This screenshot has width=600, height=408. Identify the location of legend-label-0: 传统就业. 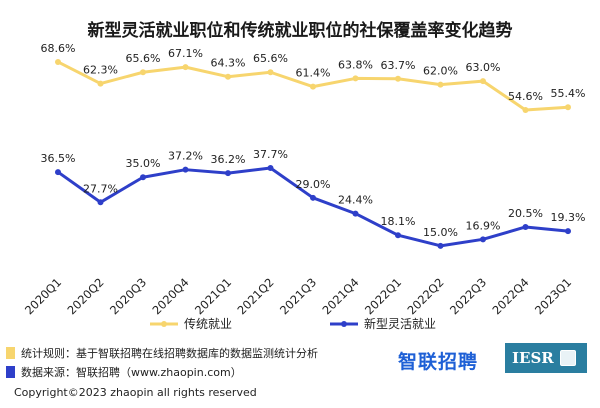
(208, 323).